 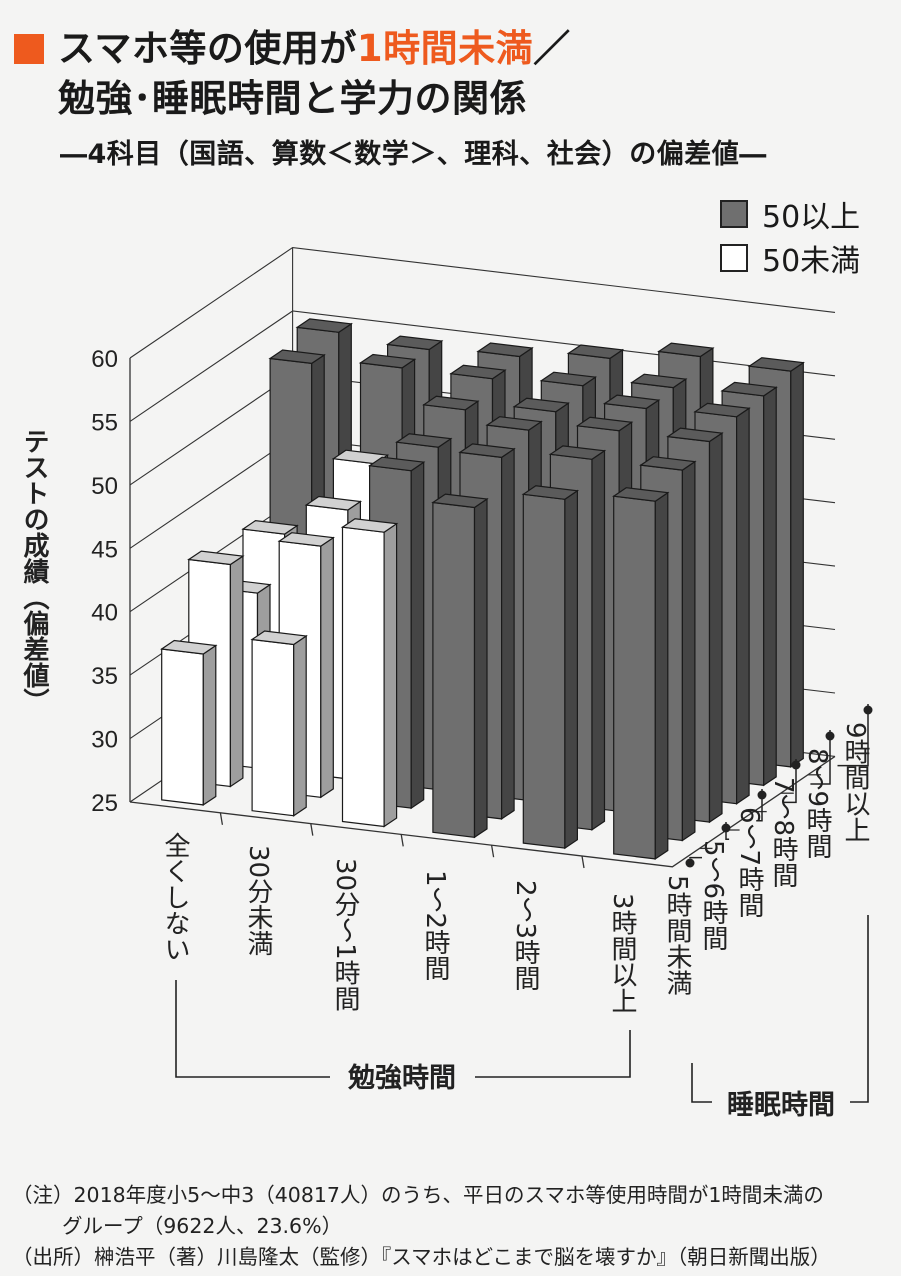 What do you see at coordinates (482, 303) in the screenshot?
I see `gridline` at bounding box center [482, 303].